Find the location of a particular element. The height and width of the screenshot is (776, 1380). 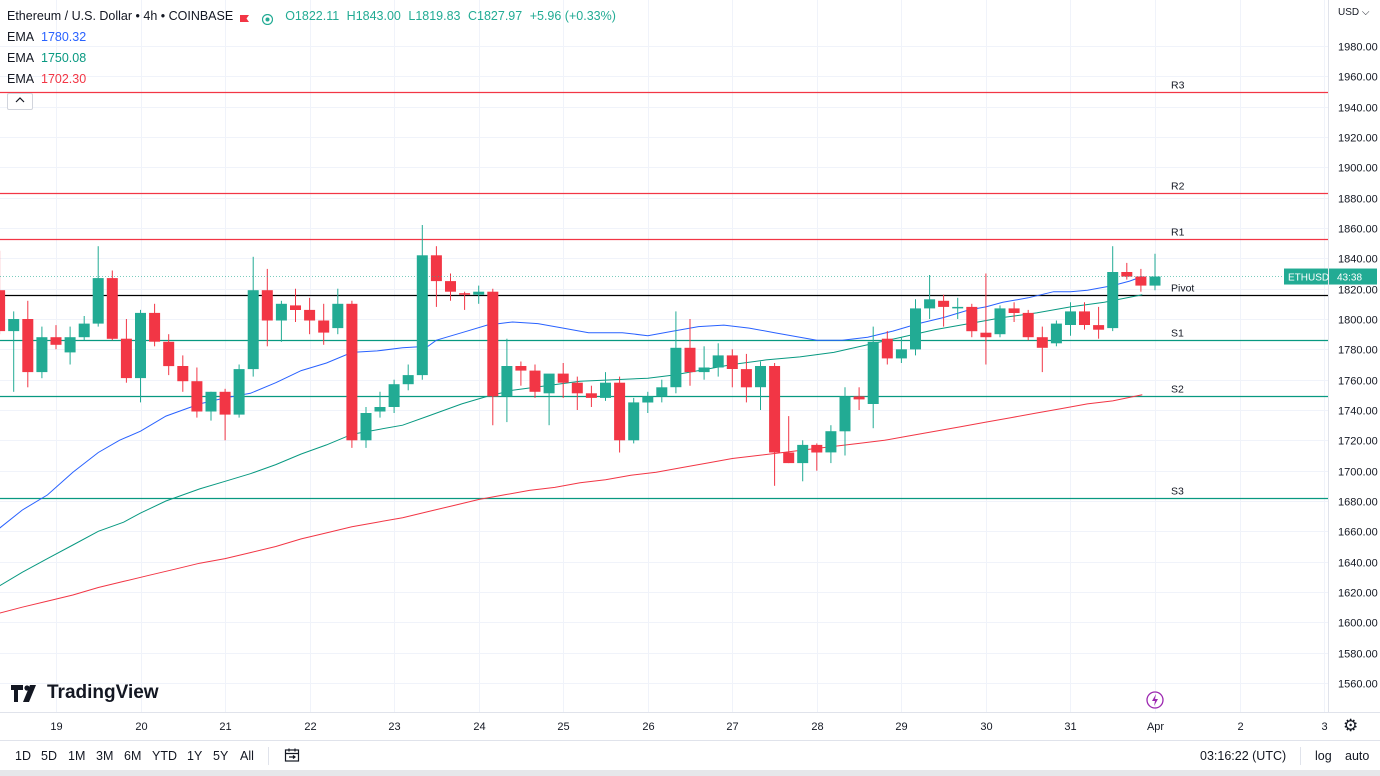

auto-scale-toggle: auto is located at coordinates (1357, 756).